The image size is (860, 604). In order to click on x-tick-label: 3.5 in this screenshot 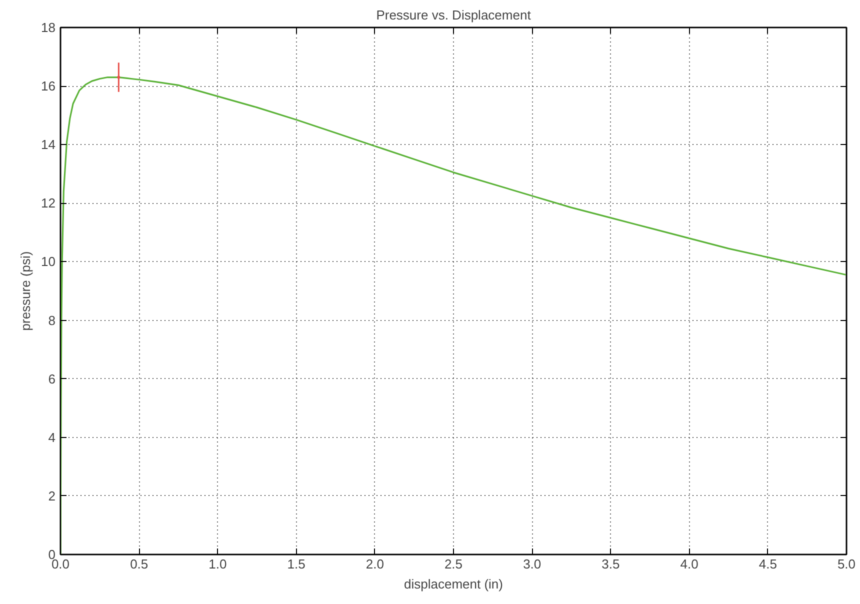, I will do `click(611, 564)`.